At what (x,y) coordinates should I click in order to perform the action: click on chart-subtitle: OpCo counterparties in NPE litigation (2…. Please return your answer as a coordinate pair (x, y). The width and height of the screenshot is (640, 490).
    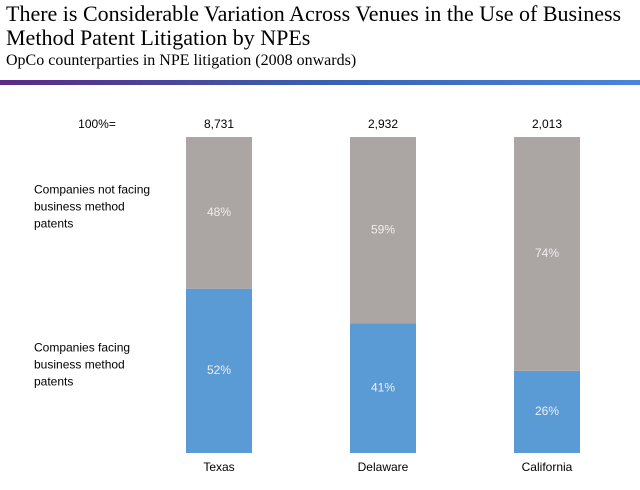
    Looking at the image, I should click on (181, 60).